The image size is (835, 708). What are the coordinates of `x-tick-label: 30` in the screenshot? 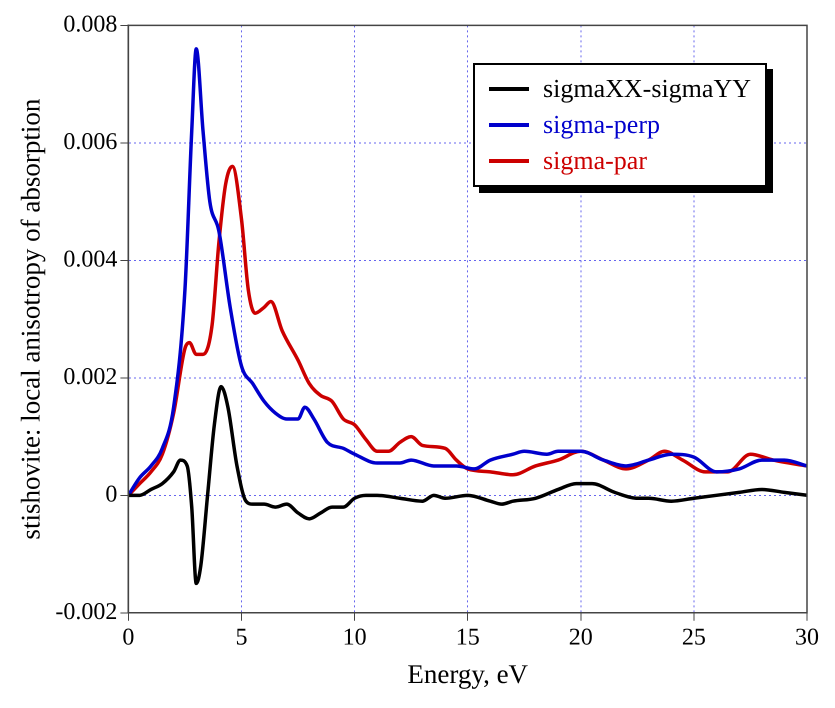 It's located at (807, 637).